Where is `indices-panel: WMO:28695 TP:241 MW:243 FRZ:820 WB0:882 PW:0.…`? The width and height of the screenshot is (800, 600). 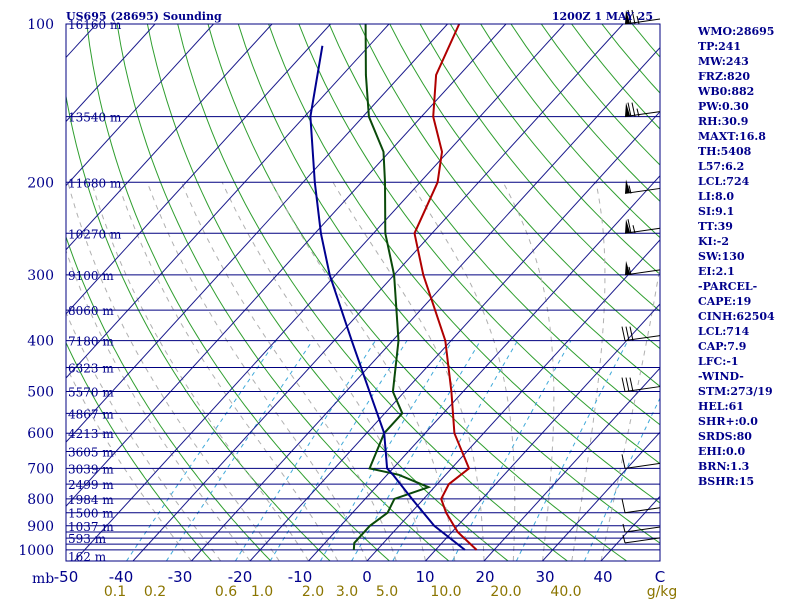
indices-panel: WMO:28695 TP:241 MW:243 FRZ:820 WB0:882 PW:0.… is located at coordinates (748, 256).